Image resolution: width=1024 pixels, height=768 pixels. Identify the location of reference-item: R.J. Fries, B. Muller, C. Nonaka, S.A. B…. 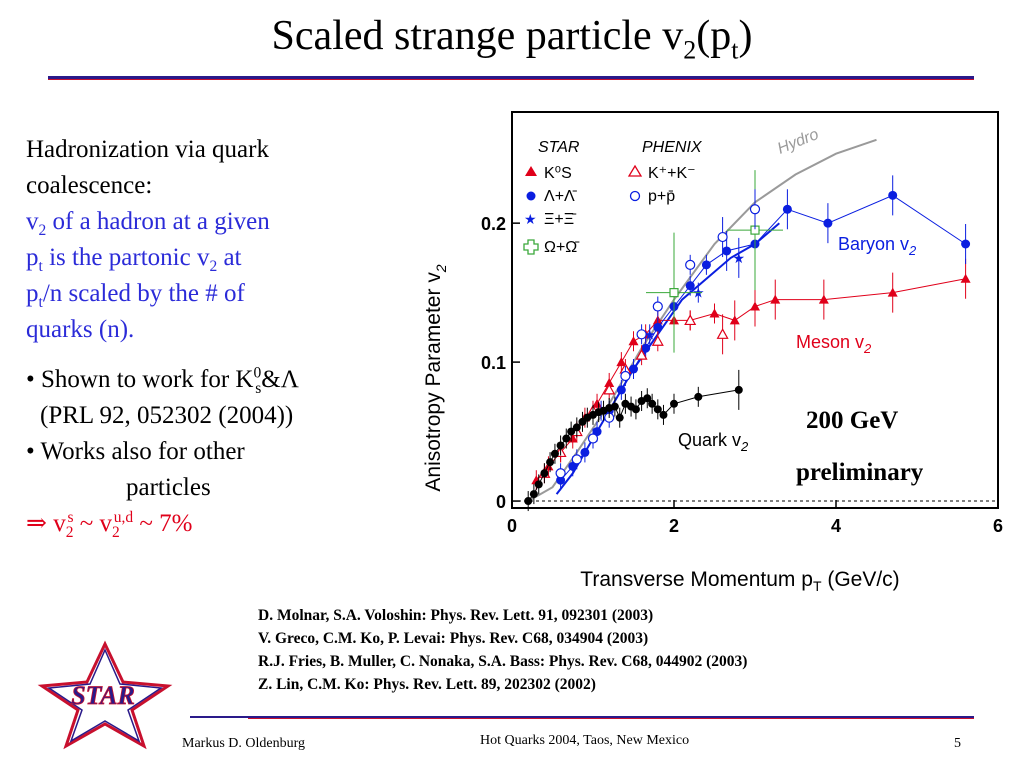
(503, 661).